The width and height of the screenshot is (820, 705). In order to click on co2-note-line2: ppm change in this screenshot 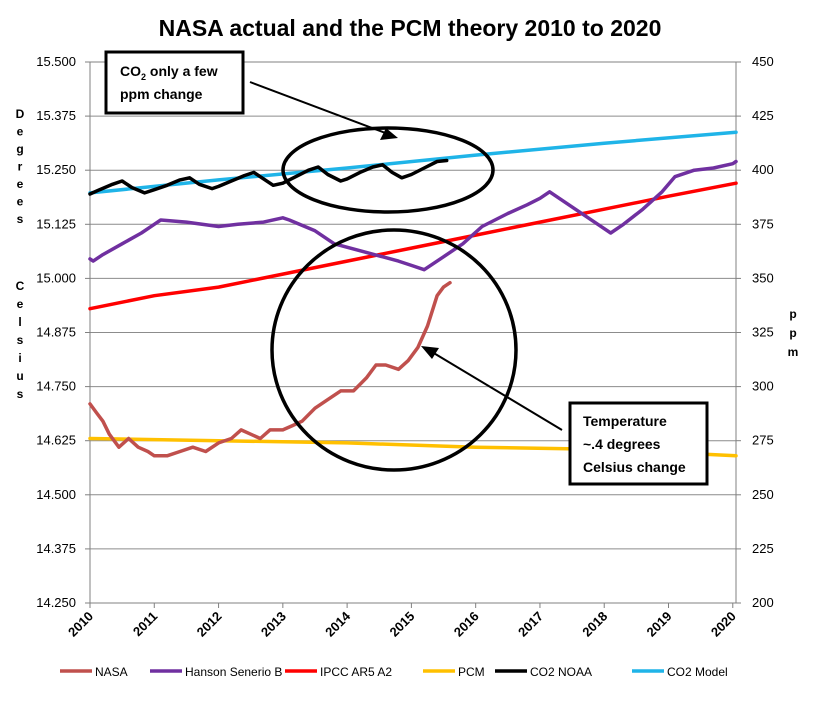, I will do `click(161, 94)`.